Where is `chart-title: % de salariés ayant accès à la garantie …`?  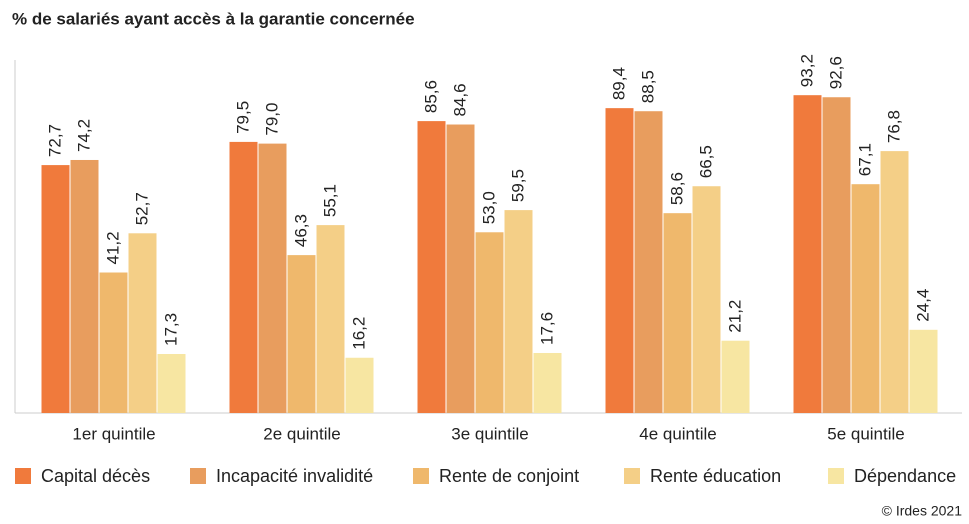 chart-title: % de salariés ayant accès à la garantie … is located at coordinates (213, 18).